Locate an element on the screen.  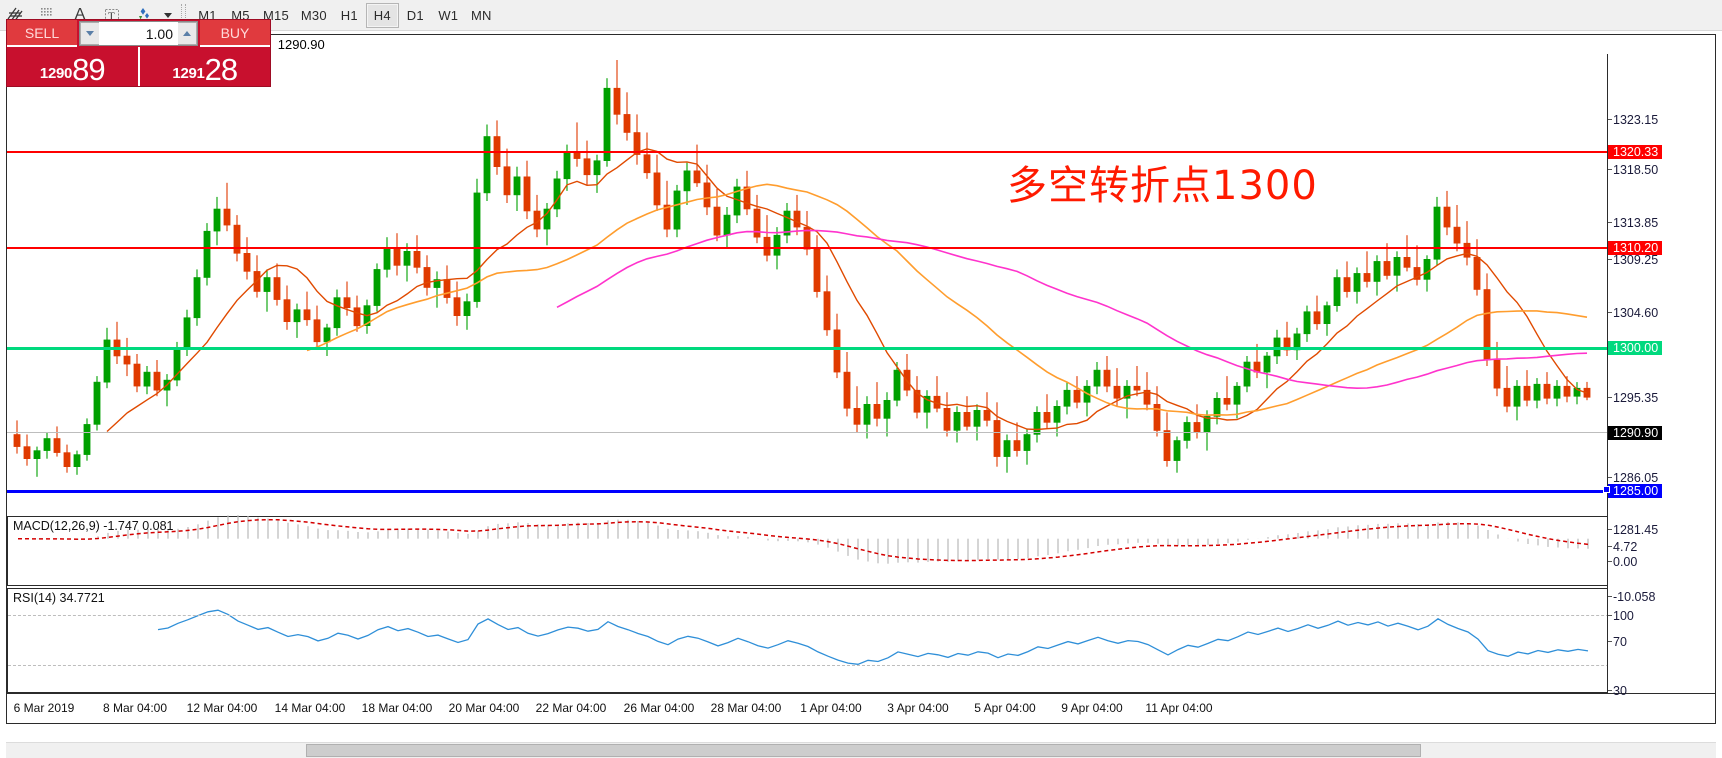
price-tag-pivot-1300: 1300.00 is located at coordinates (1635, 348).